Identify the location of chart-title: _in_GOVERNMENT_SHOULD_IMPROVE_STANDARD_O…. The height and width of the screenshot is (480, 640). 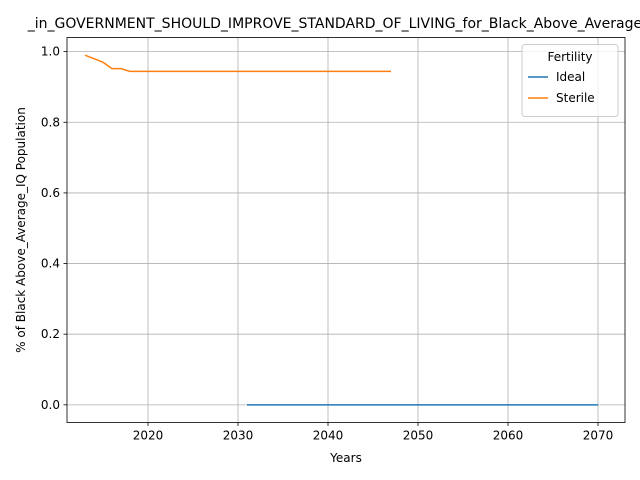
(333, 24).